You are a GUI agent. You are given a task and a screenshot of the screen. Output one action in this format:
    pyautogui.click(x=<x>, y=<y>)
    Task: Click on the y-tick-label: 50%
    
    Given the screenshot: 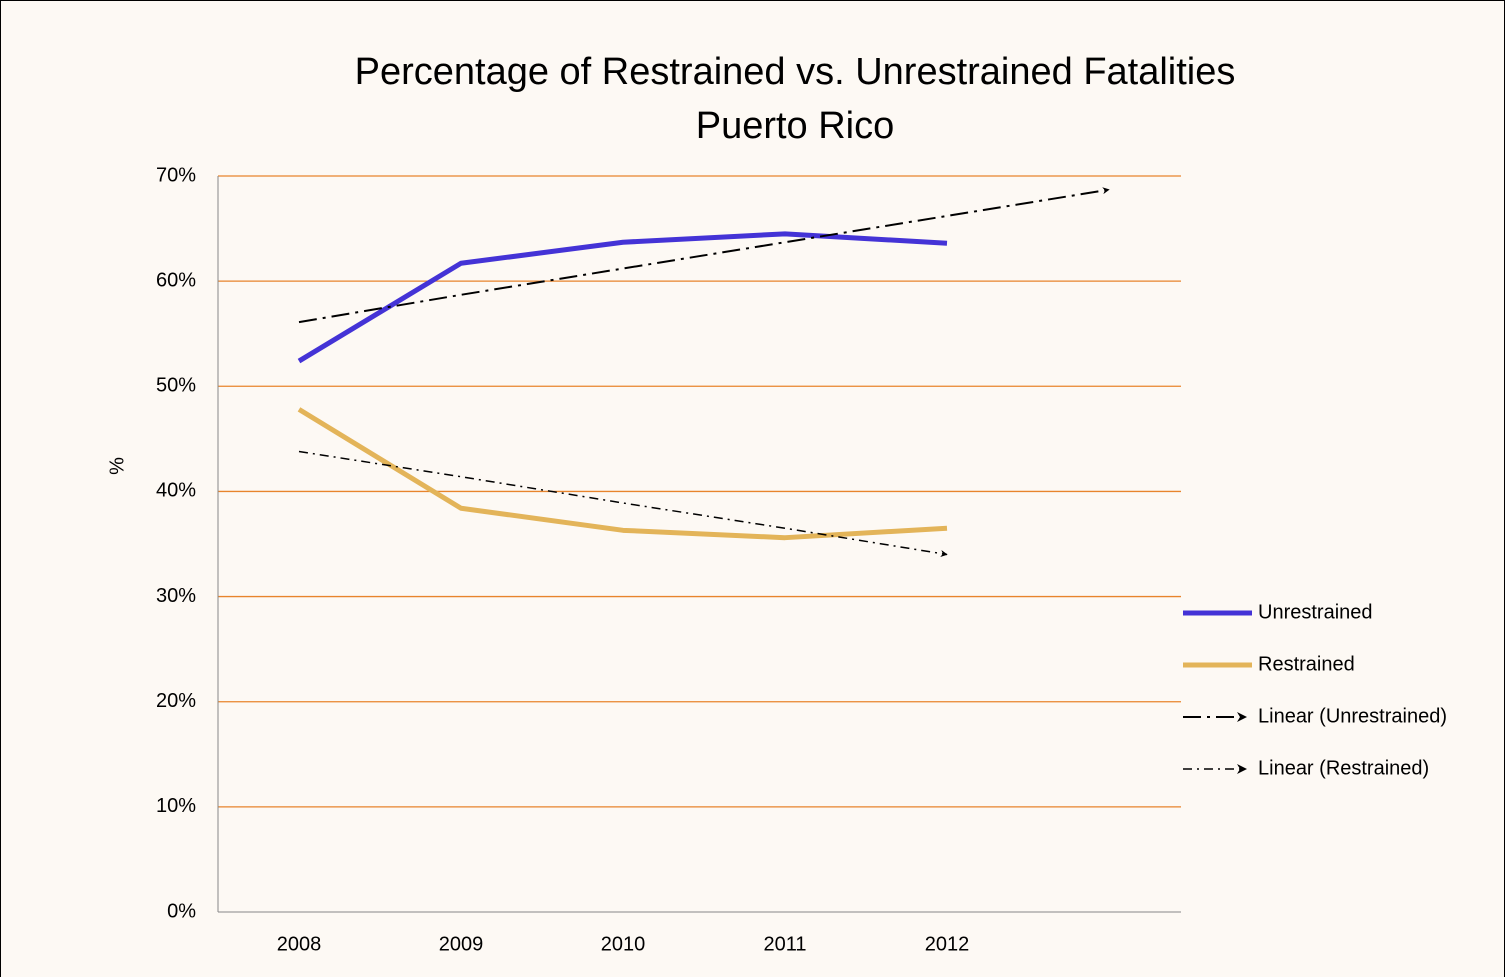 What is the action you would take?
    pyautogui.click(x=176, y=386)
    